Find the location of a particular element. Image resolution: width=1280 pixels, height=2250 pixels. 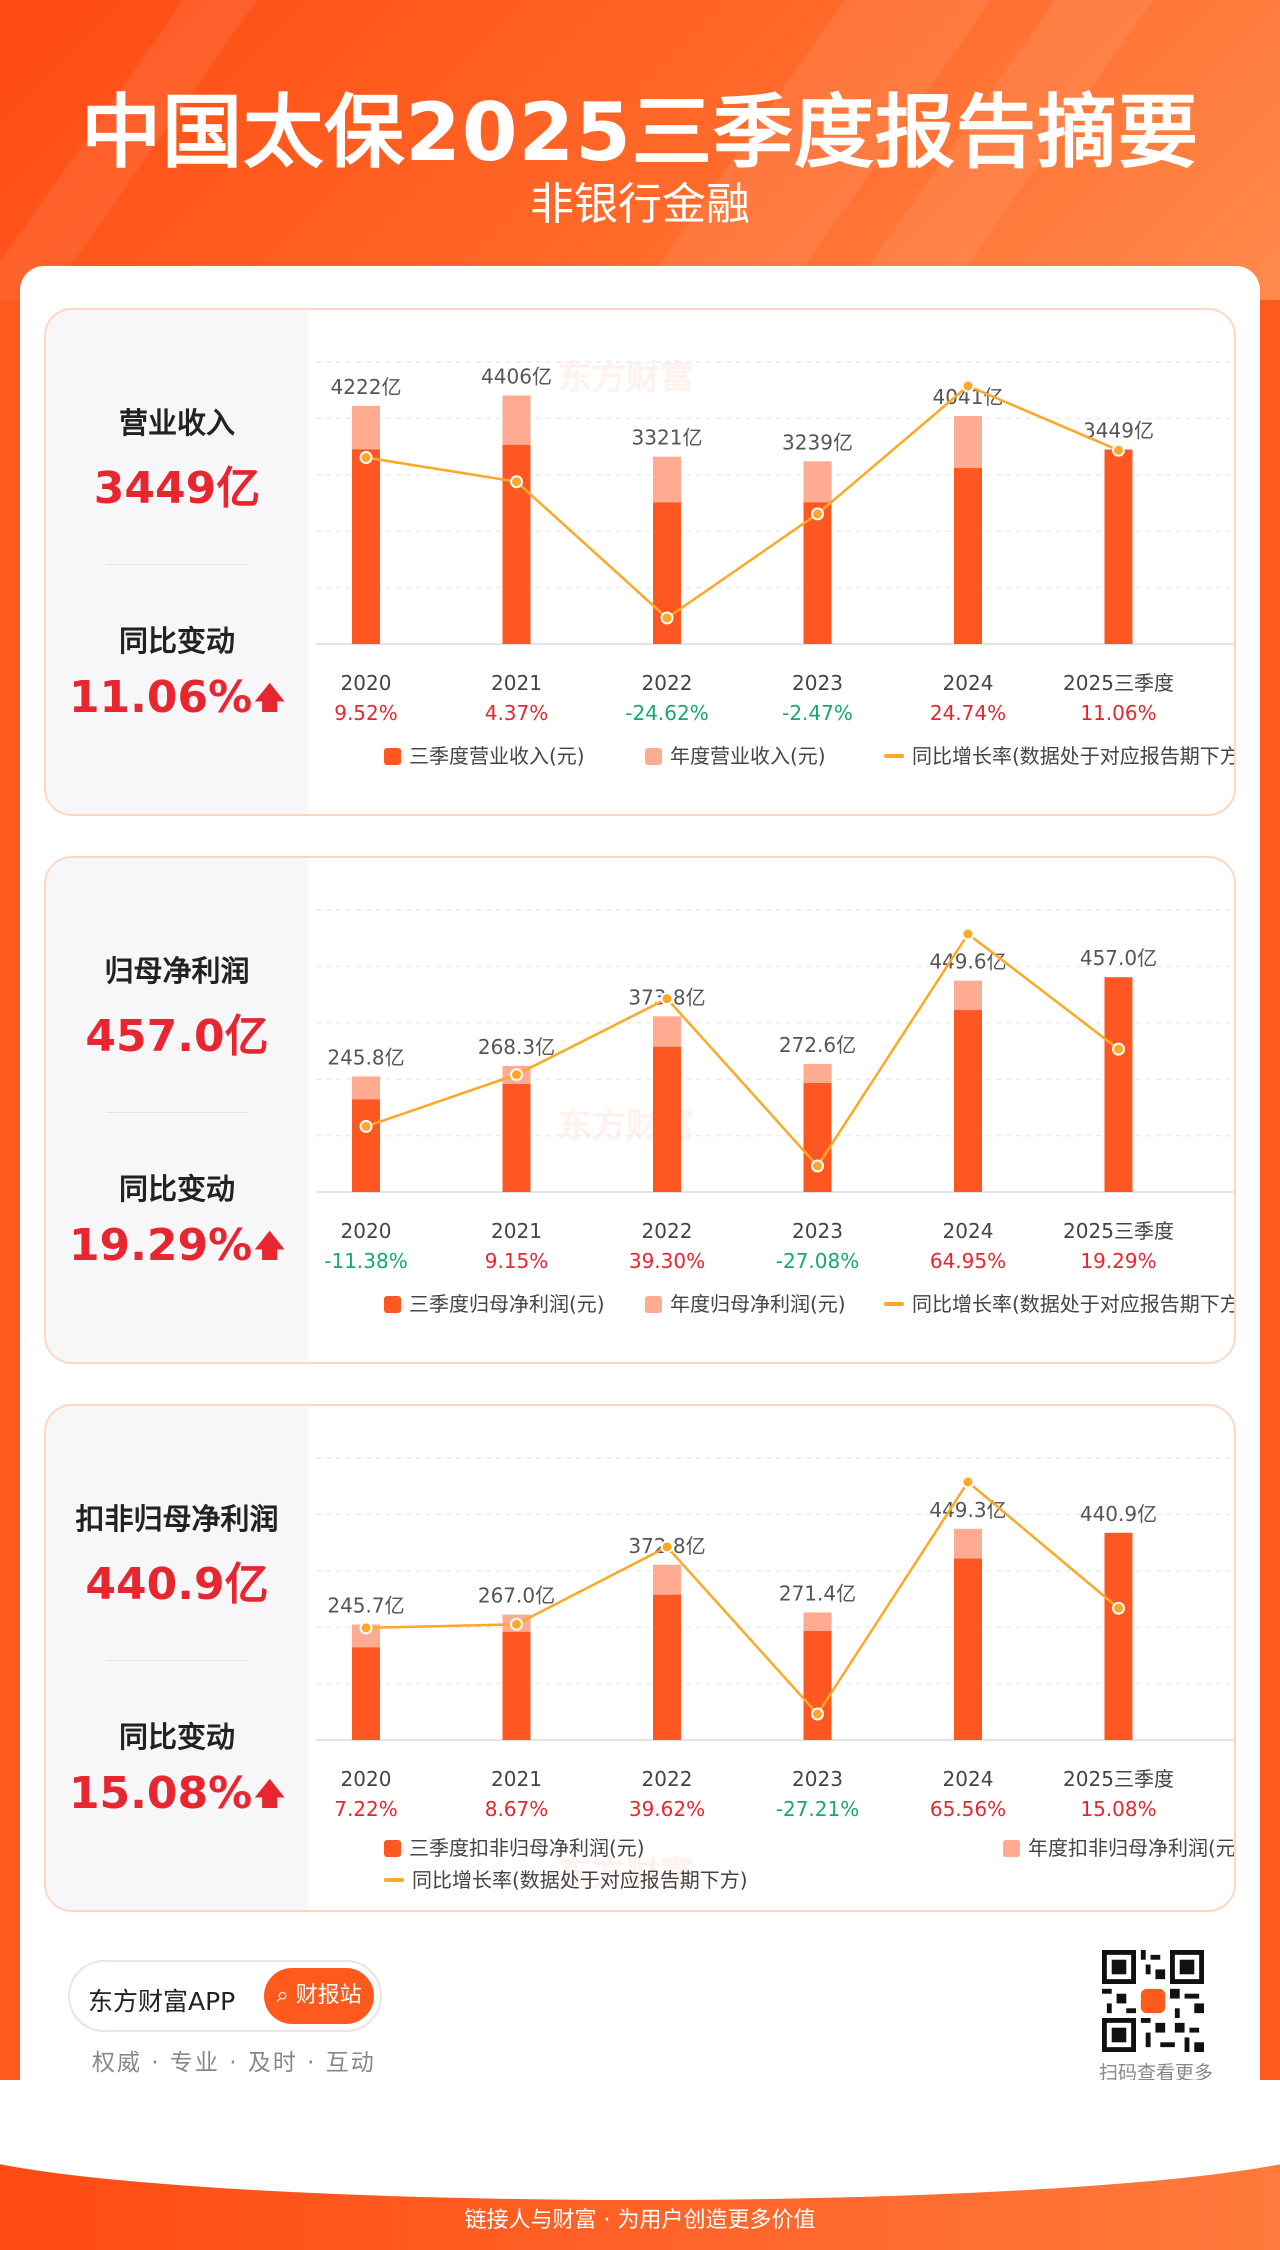

change-value-row: 11.06%🡅 is located at coordinates (177, 699).